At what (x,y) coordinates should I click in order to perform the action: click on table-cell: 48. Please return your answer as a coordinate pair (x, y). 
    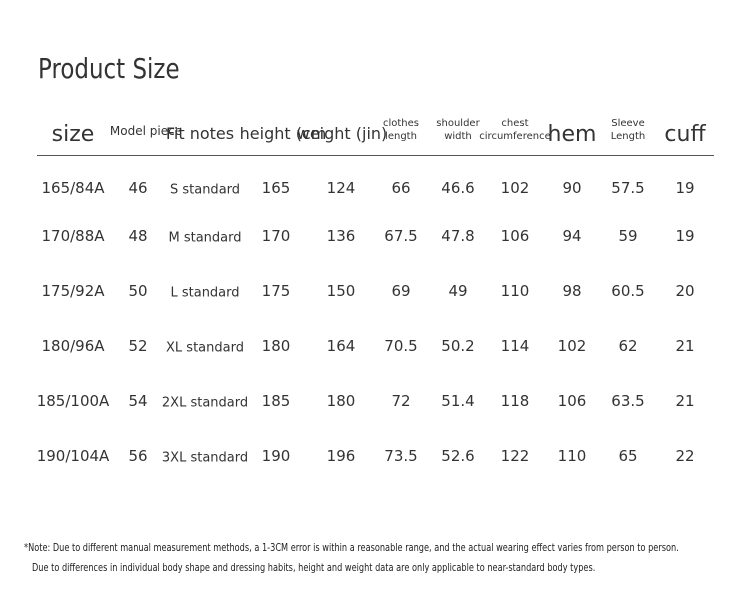
    Looking at the image, I should click on (138, 236).